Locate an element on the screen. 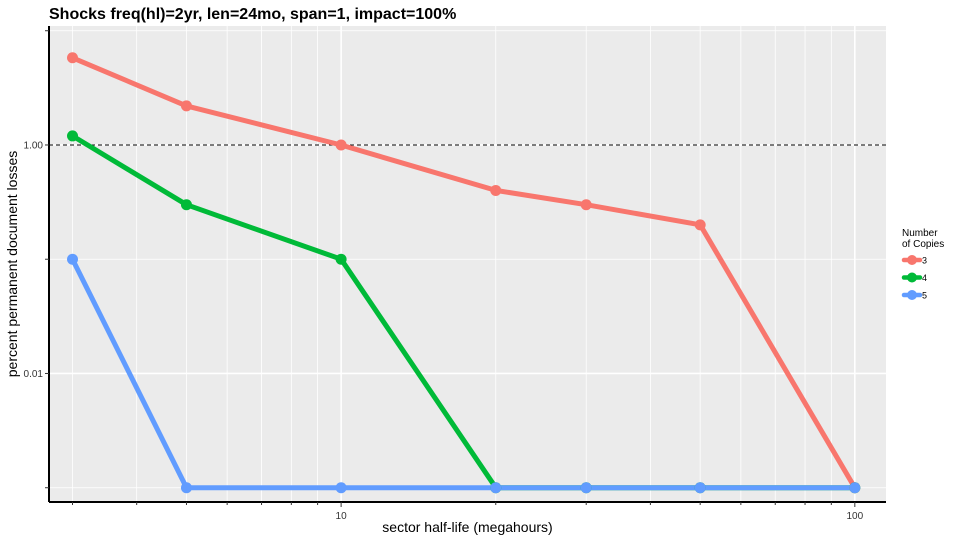 Image resolution: width=960 pixels, height=540 pixels. x-axis-ticks: 10 100 is located at coordinates (468, 512).